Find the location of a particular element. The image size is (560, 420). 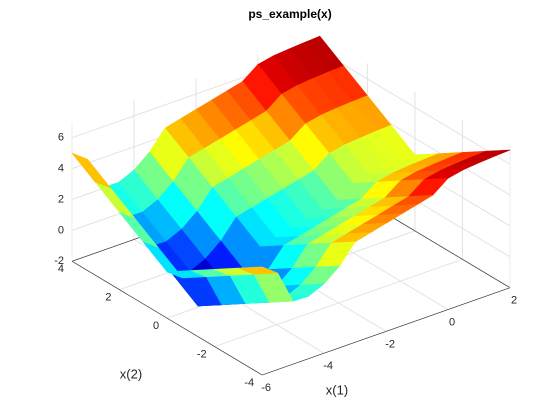

y-tick-label: 2 is located at coordinates (108, 298).